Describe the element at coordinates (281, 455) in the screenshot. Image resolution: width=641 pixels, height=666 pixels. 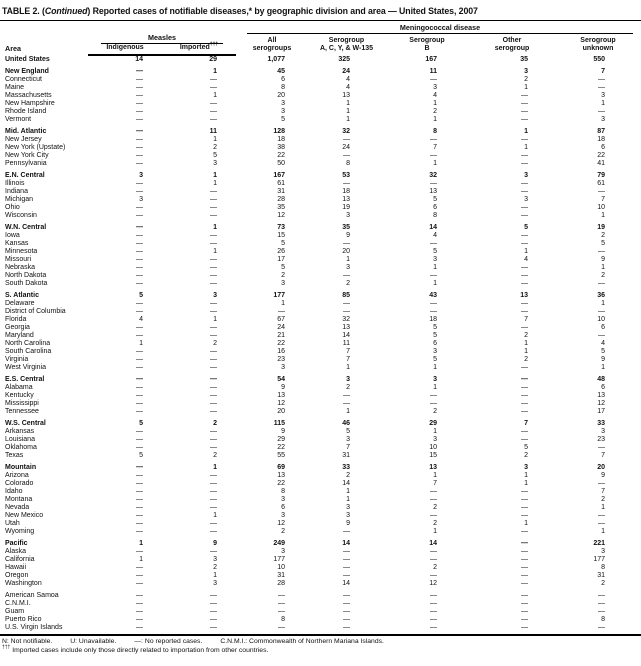
I see `value-cell: 55` at that location.